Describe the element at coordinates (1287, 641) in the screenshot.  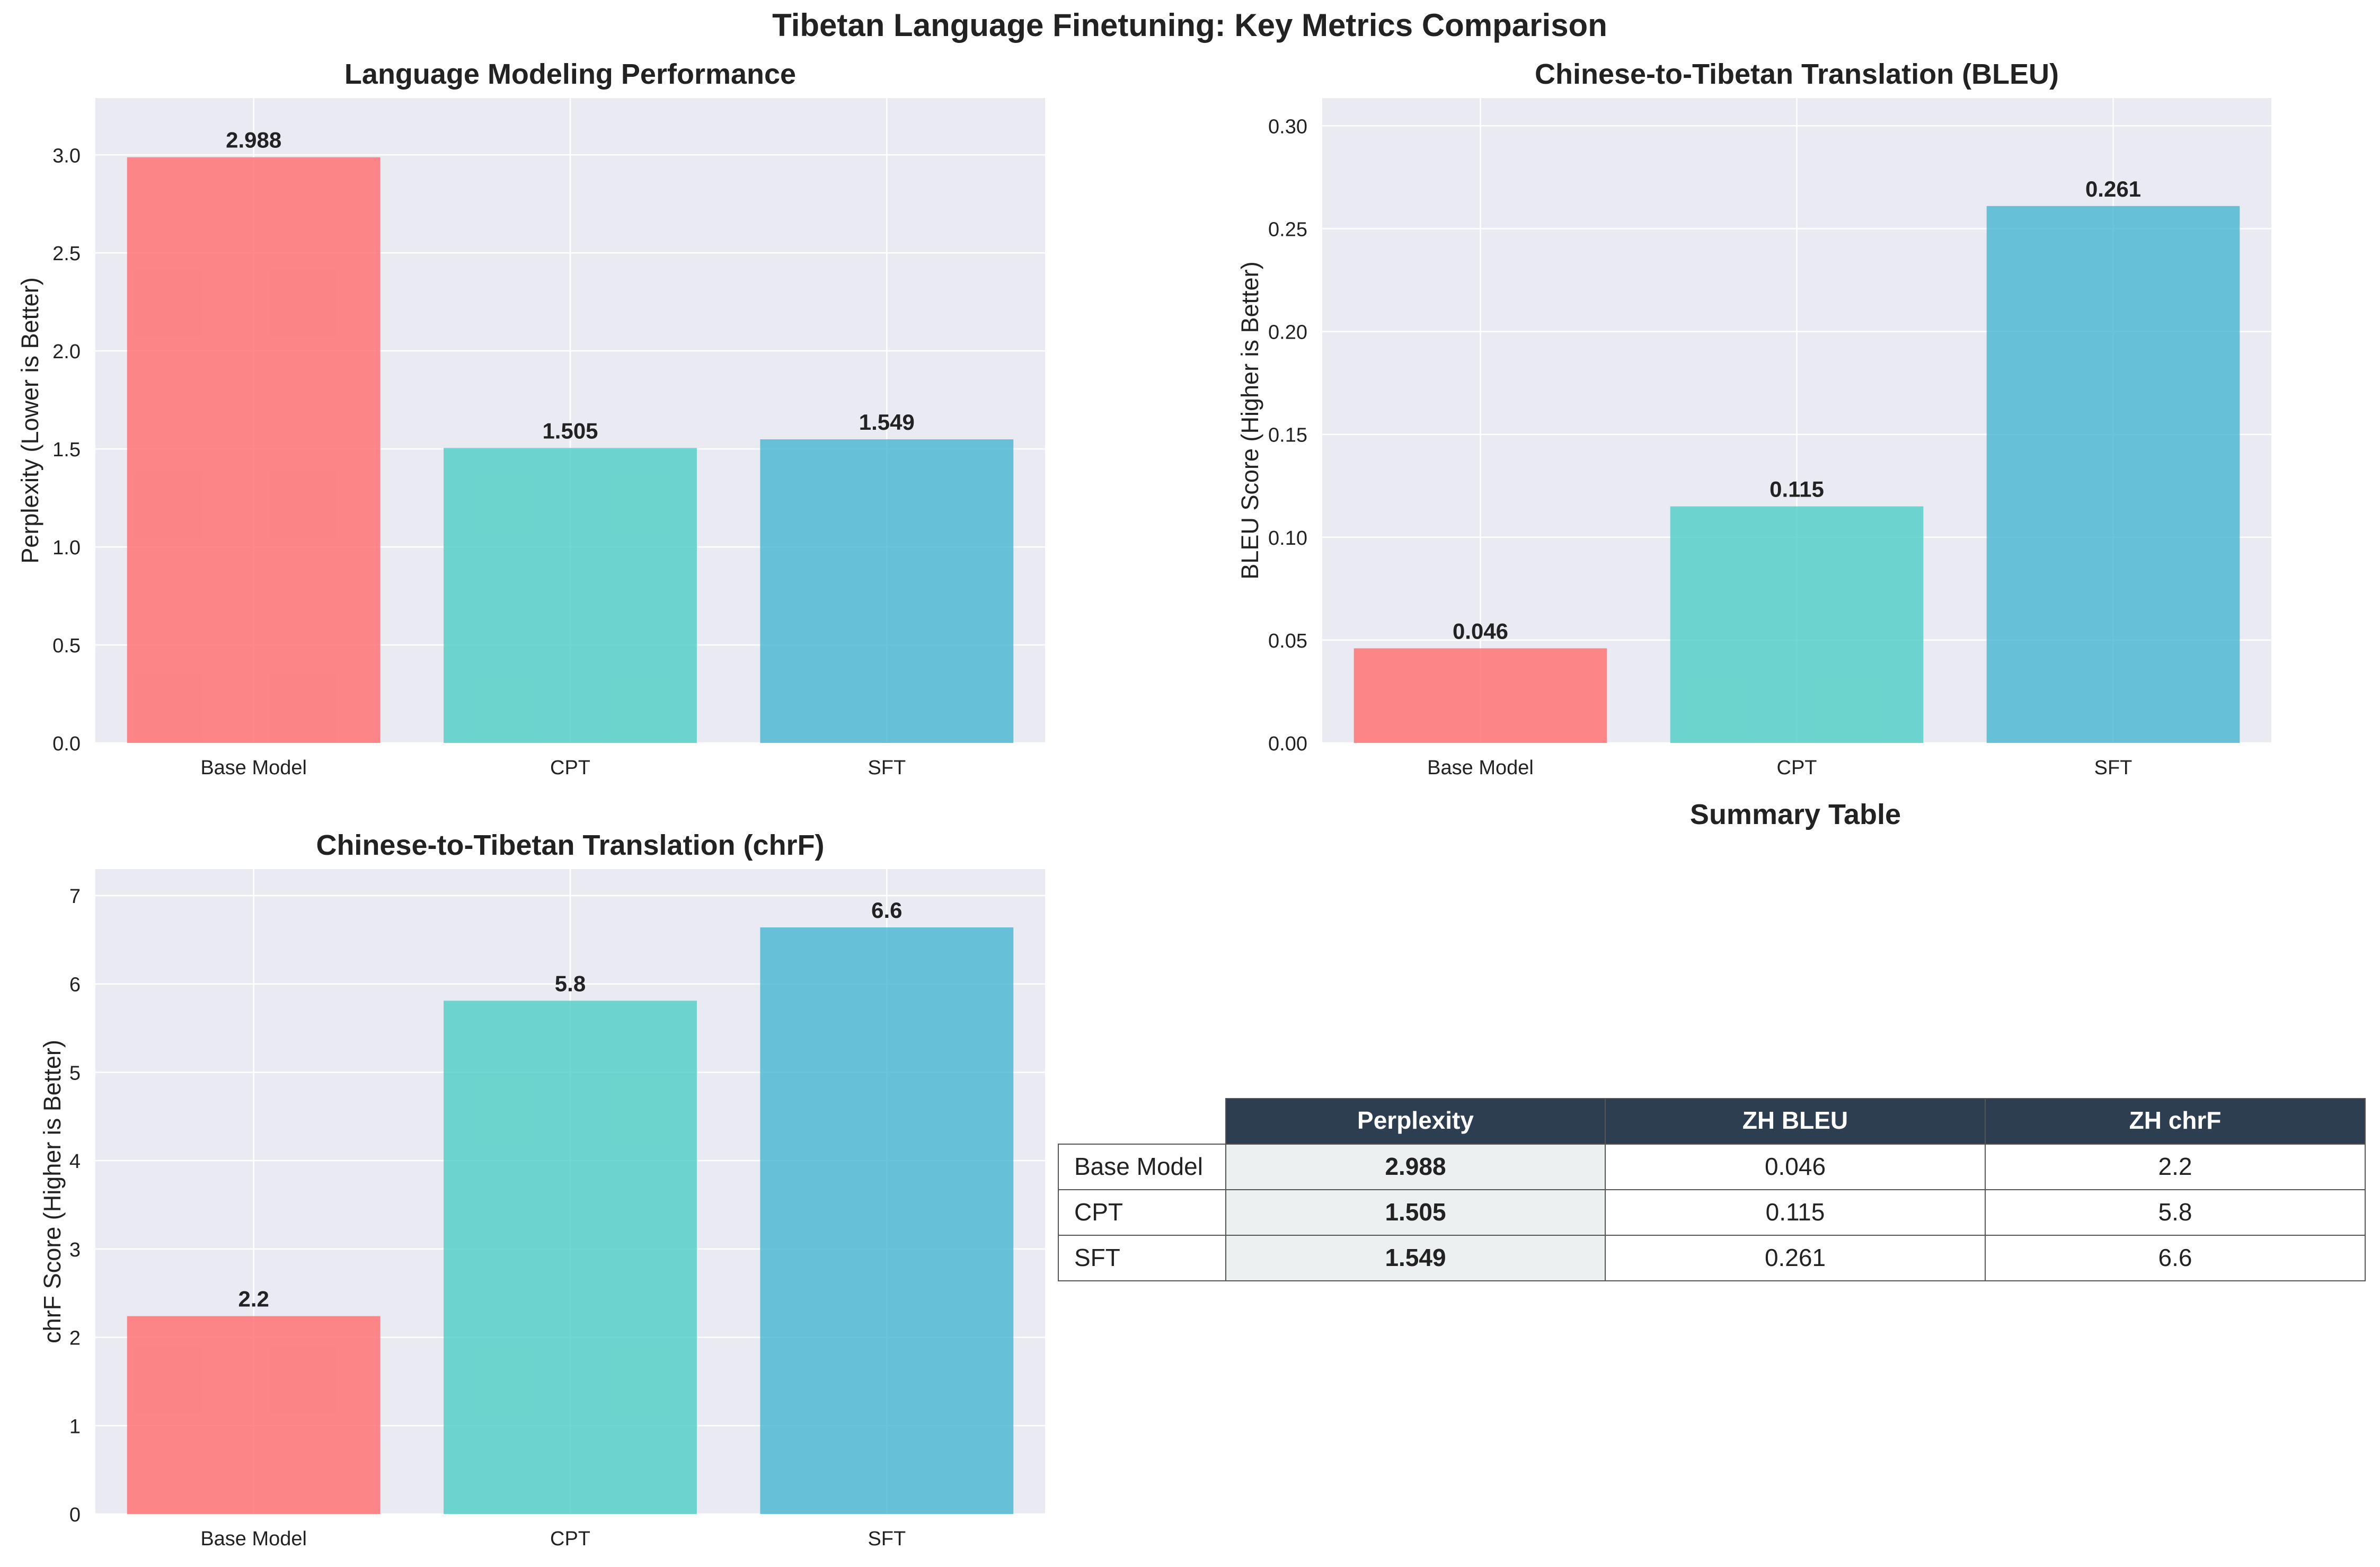
I see `y-tick-label: 0.05` at that location.